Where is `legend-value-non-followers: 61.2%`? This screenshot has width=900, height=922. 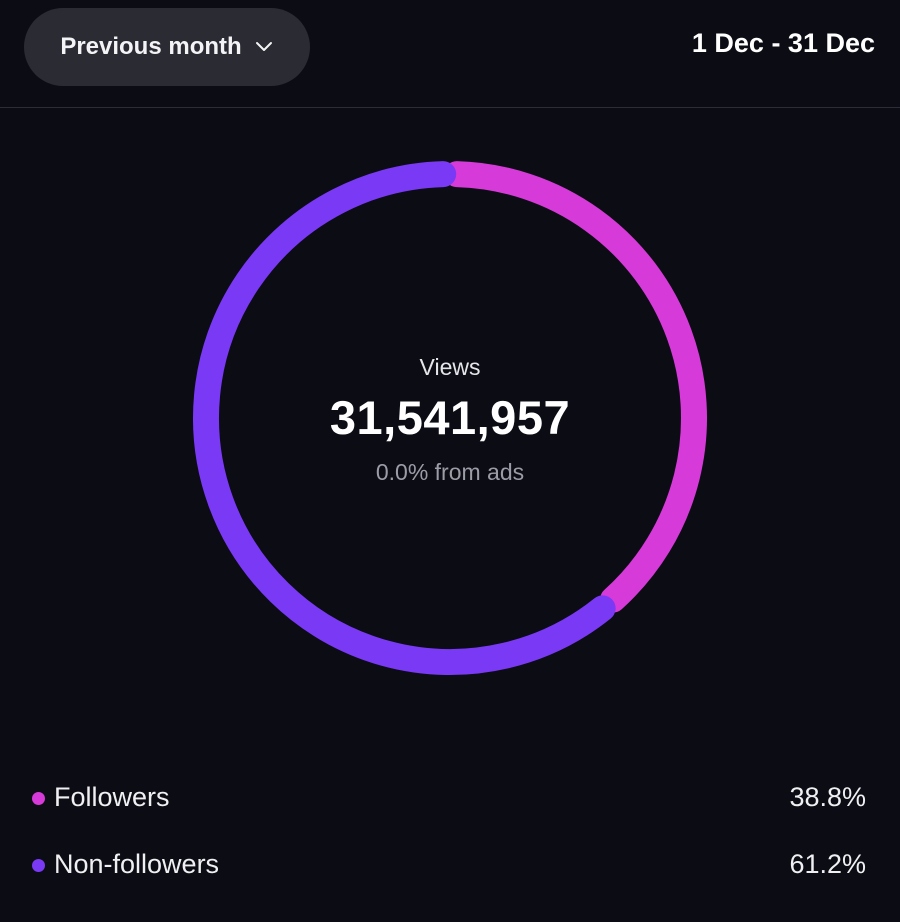 legend-value-non-followers: 61.2% is located at coordinates (827, 864).